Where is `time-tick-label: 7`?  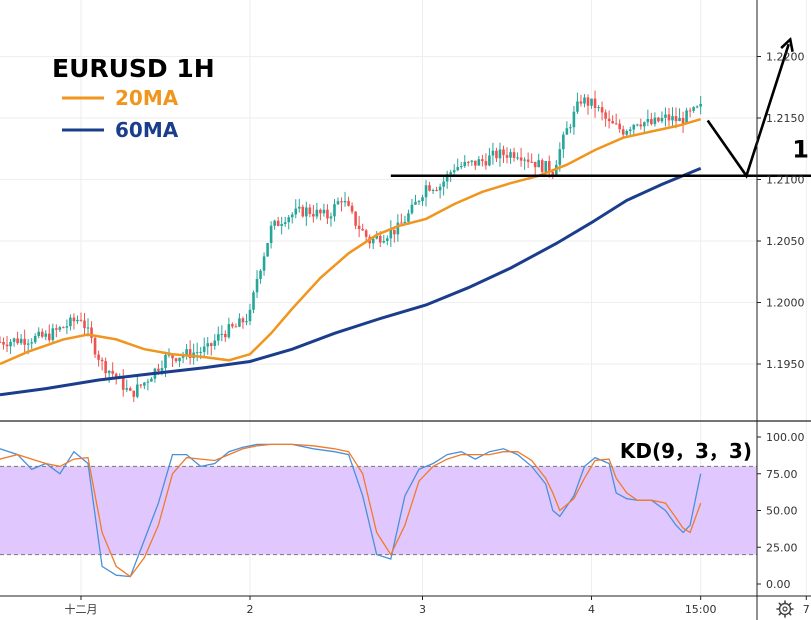
time-tick-label: 7 is located at coordinates (806, 609).